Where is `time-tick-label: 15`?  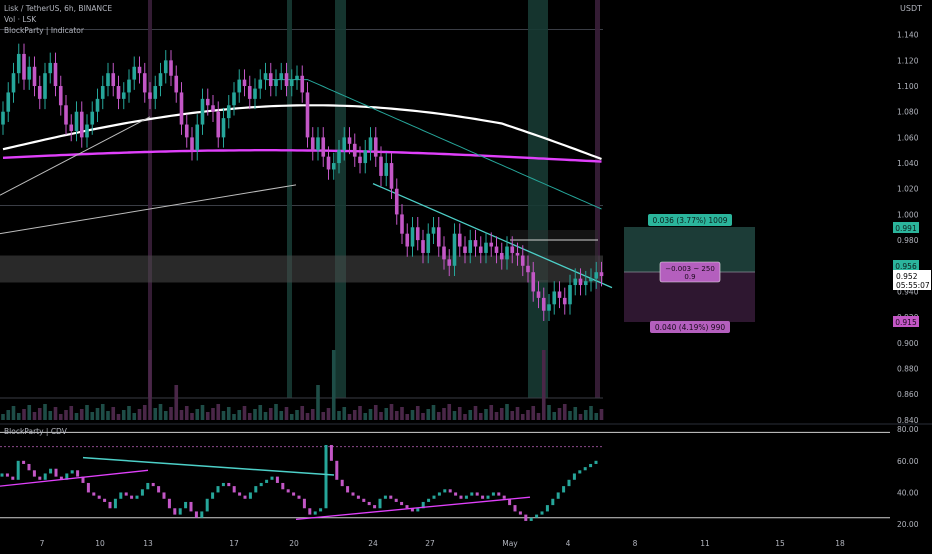 time-tick-label: 15 is located at coordinates (780, 543).